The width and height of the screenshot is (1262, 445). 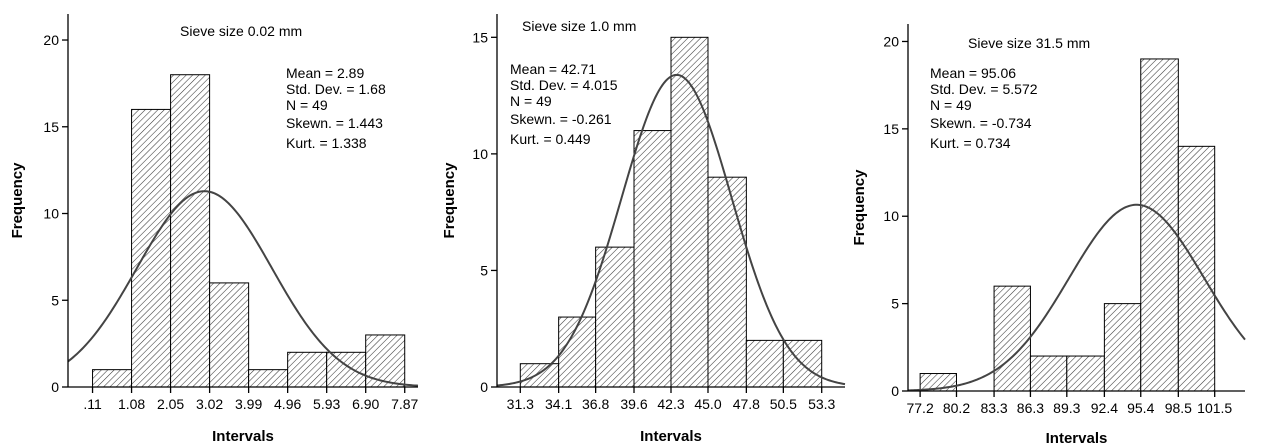 What do you see at coordinates (1066, 408) in the screenshot?
I see `x-tick-label: 89.3` at bounding box center [1066, 408].